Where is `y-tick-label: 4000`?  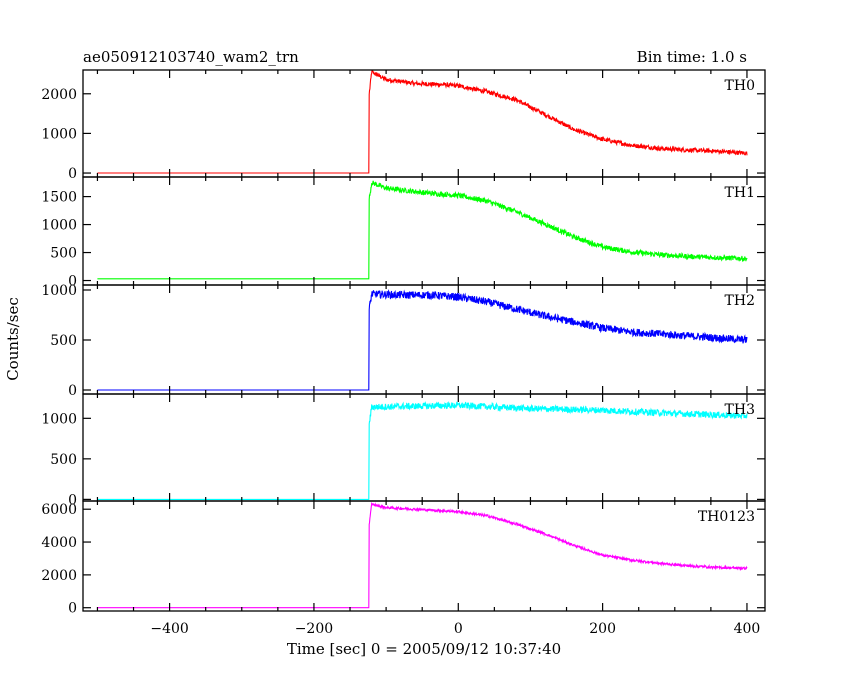
y-tick-label: 4000 is located at coordinates (59, 543).